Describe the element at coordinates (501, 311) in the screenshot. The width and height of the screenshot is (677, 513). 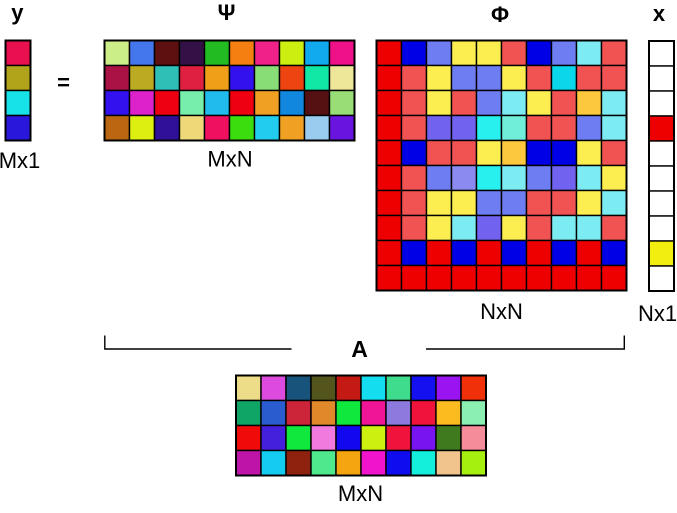
I see `svg-text: NxN` at that location.